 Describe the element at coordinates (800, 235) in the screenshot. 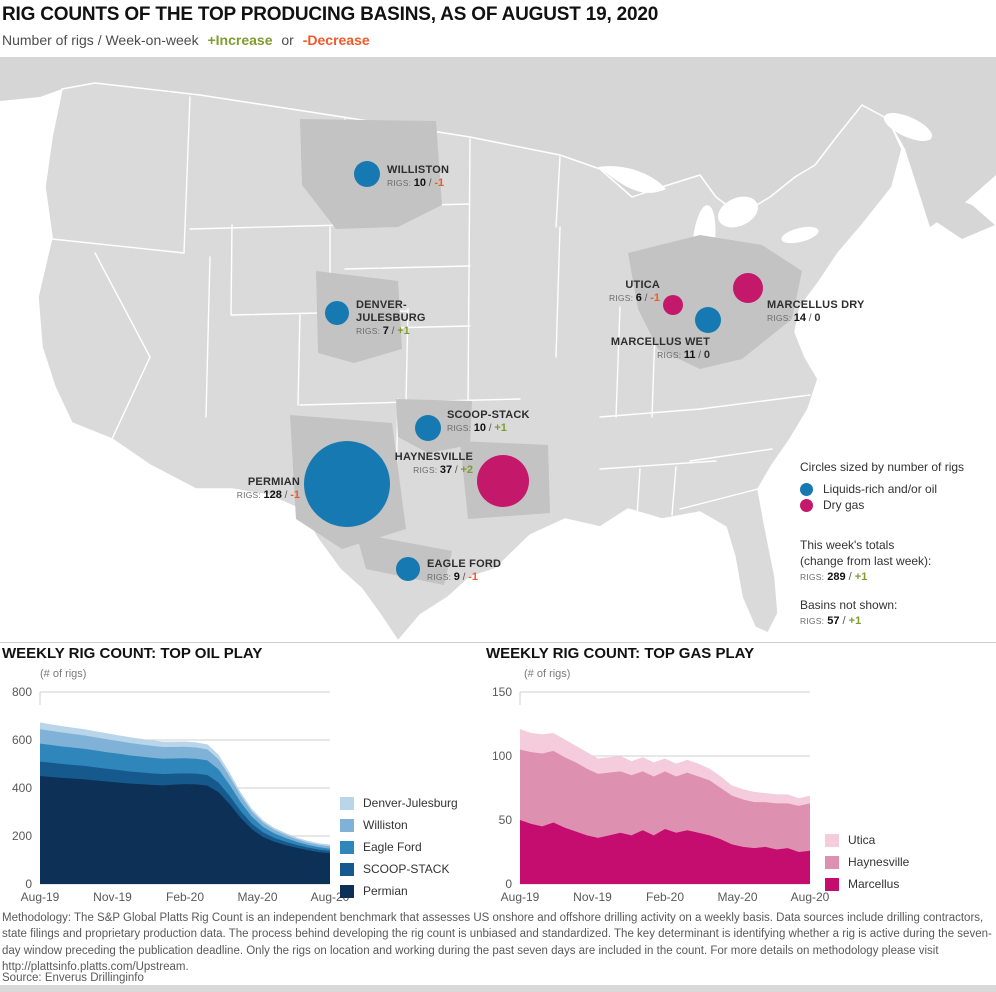

I see `lake-ontario` at that location.